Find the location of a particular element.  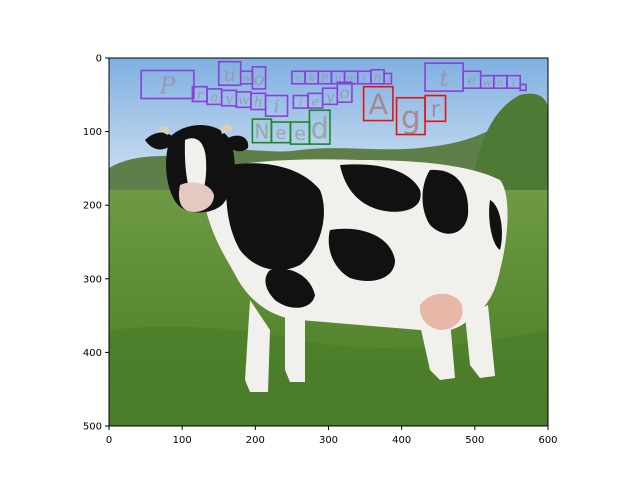

overlay-glyph: A is located at coordinates (378, 104).